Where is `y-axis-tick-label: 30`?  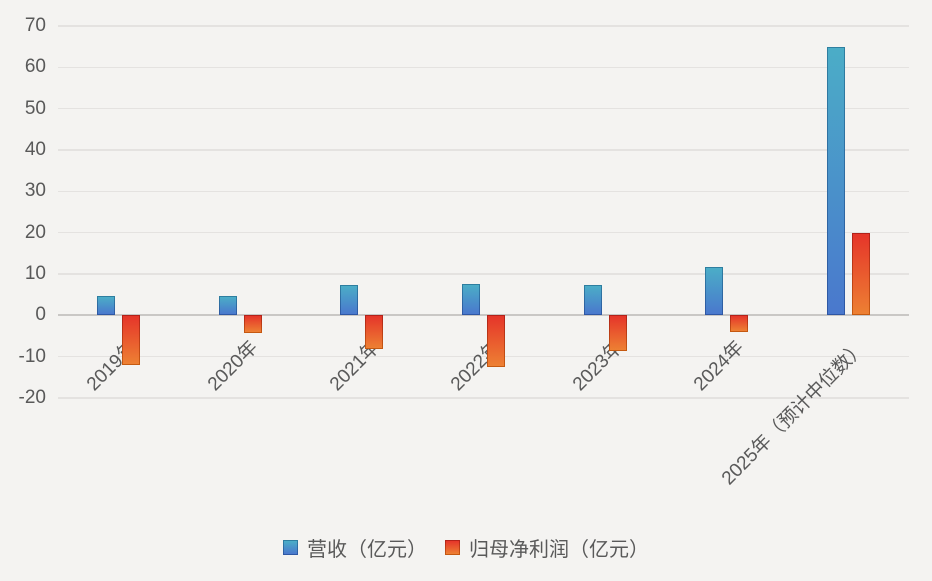 y-axis-tick-label: 30 is located at coordinates (35, 191).